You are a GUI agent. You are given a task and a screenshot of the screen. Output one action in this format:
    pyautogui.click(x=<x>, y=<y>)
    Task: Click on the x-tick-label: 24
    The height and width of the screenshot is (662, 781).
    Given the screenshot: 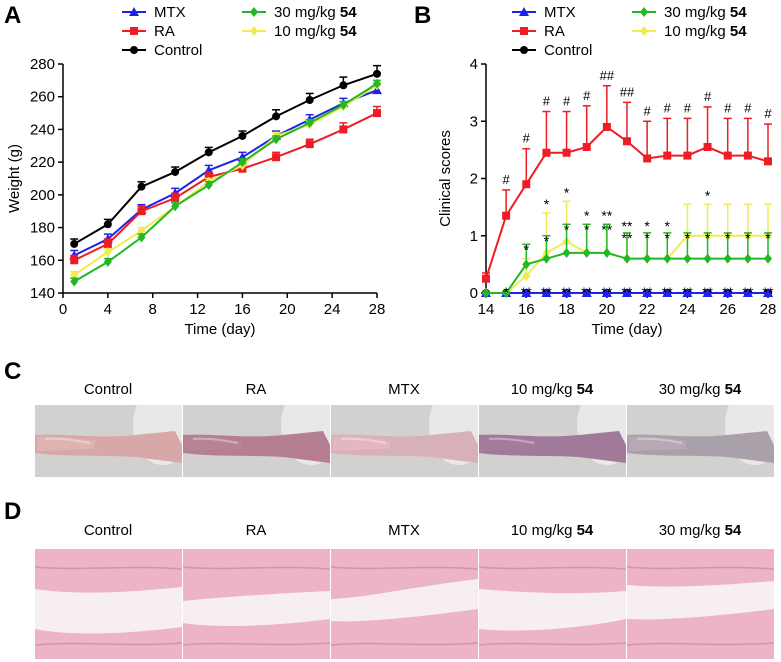 What is the action you would take?
    pyautogui.click(x=687, y=309)
    